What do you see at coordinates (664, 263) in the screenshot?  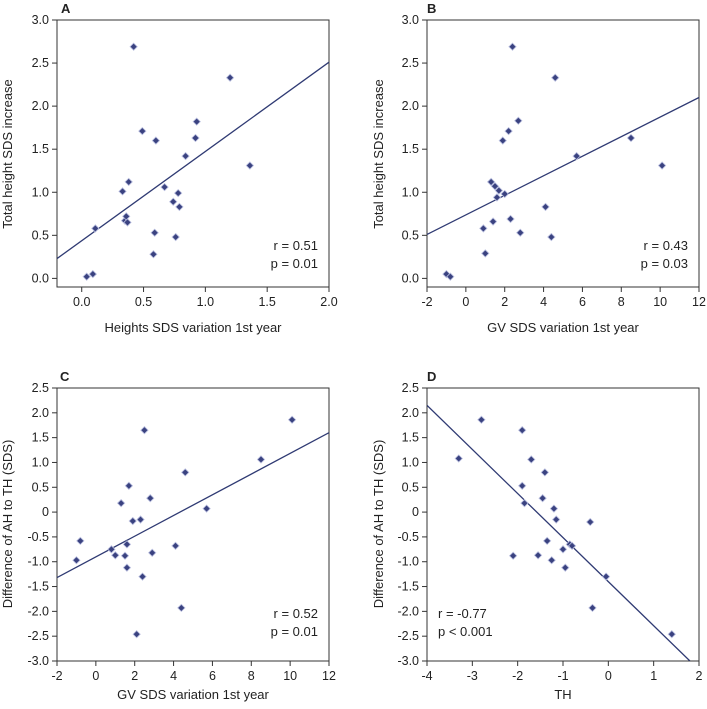 I see `p-value-label: p = 0.03` at bounding box center [664, 263].